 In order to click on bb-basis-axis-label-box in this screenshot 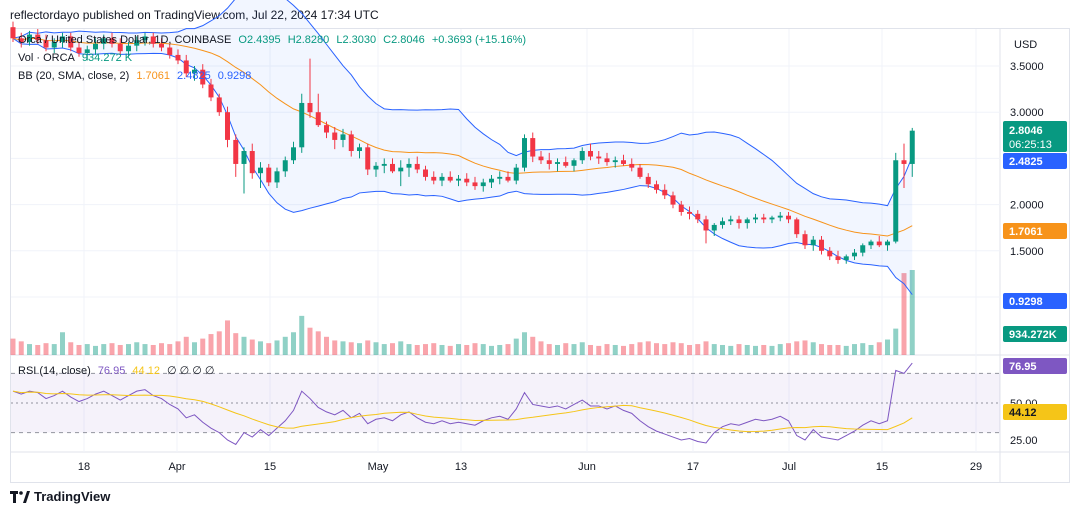, I will do `click(1035, 231)`.